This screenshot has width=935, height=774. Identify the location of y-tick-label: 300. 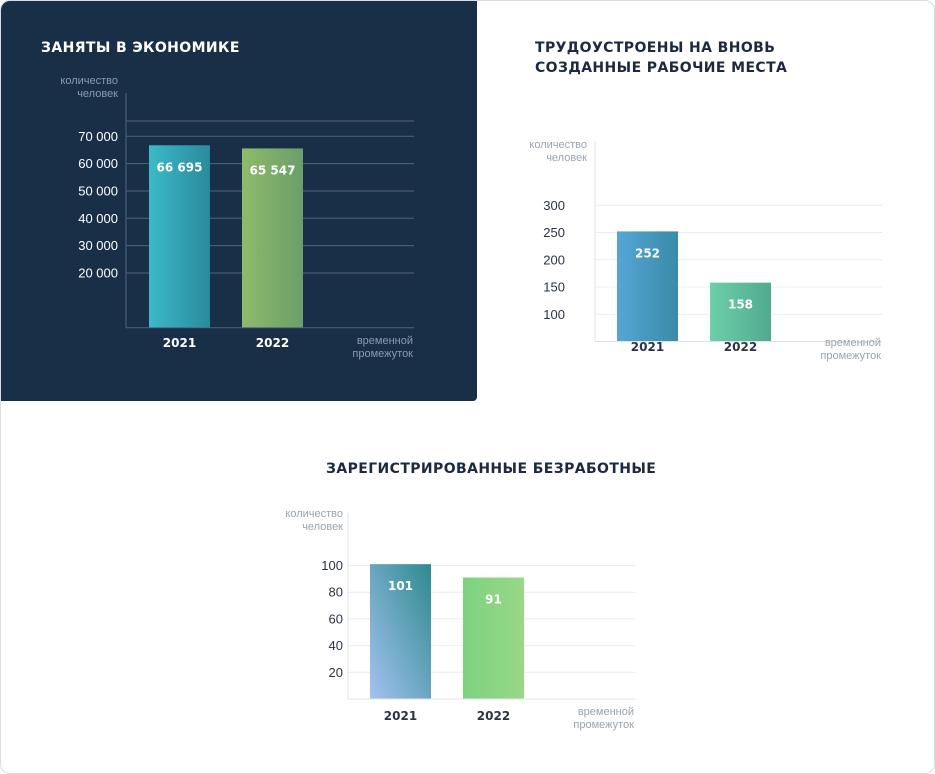
(554, 205).